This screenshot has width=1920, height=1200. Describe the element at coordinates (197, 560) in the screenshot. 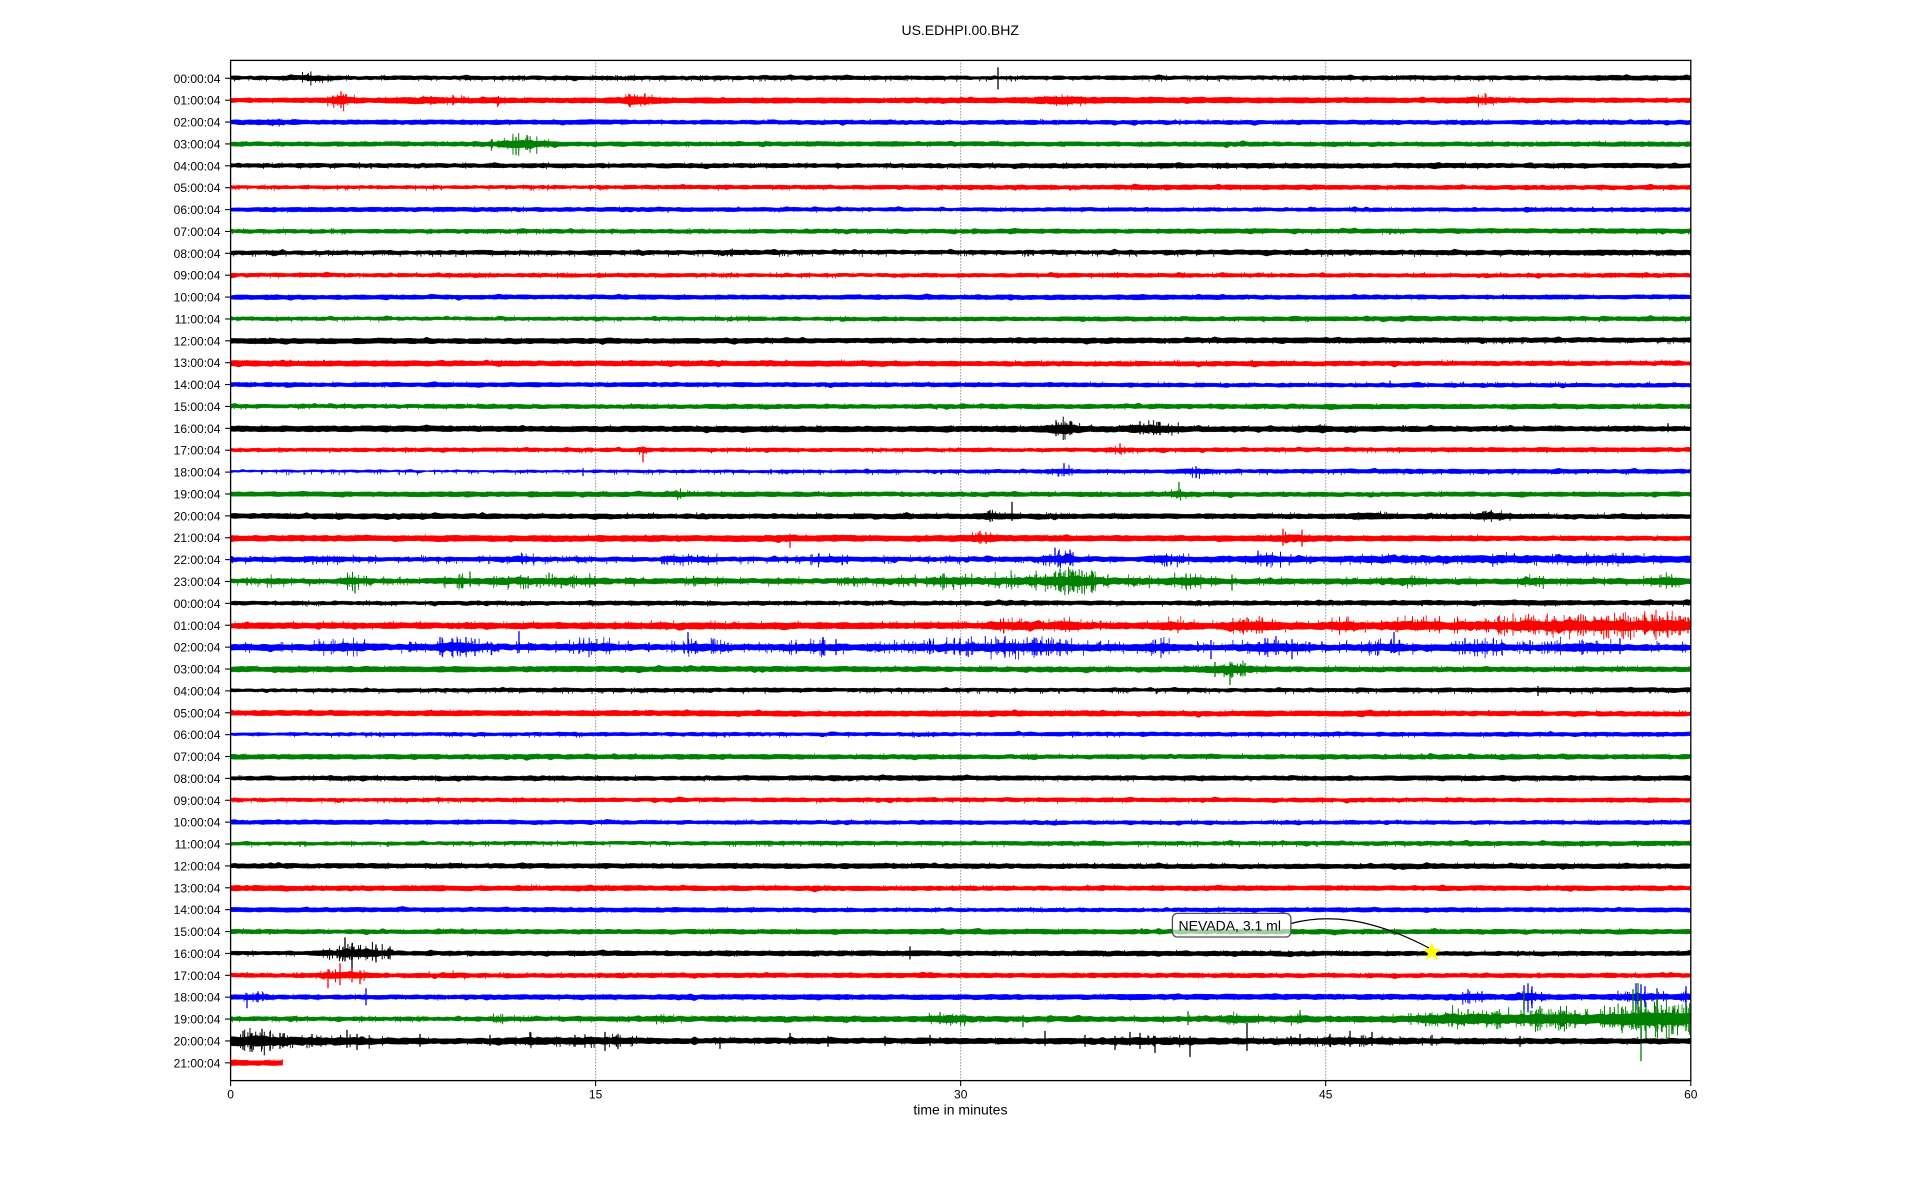

I see `svg-text: 22:00:04` at that location.